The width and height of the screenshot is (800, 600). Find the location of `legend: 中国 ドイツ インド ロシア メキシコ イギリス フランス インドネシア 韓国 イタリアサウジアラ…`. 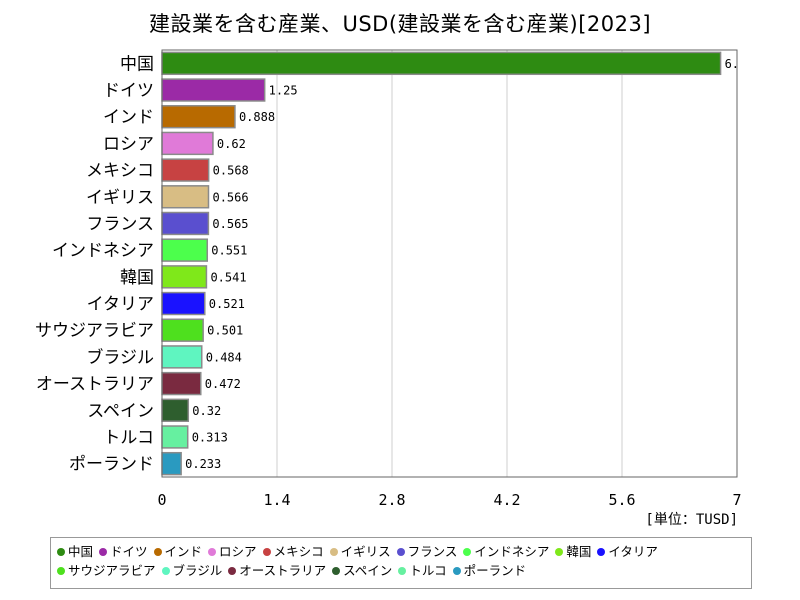

legend: 中国 ドイツ インド ロシア メキシコ イギリス フランス インドネシア 韓国 イタリアサウジアラ… is located at coordinates (401, 563).